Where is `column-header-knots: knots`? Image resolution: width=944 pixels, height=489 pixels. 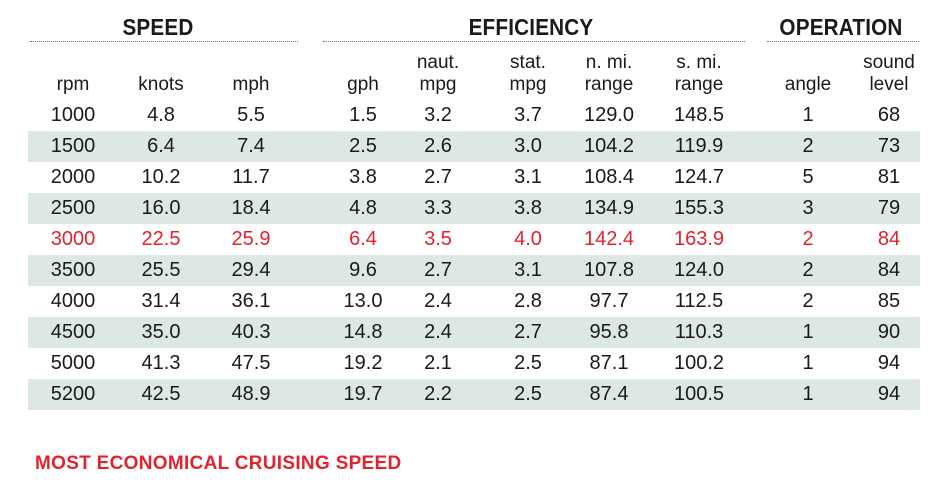
column-header-knots: knots is located at coordinates (161, 72).